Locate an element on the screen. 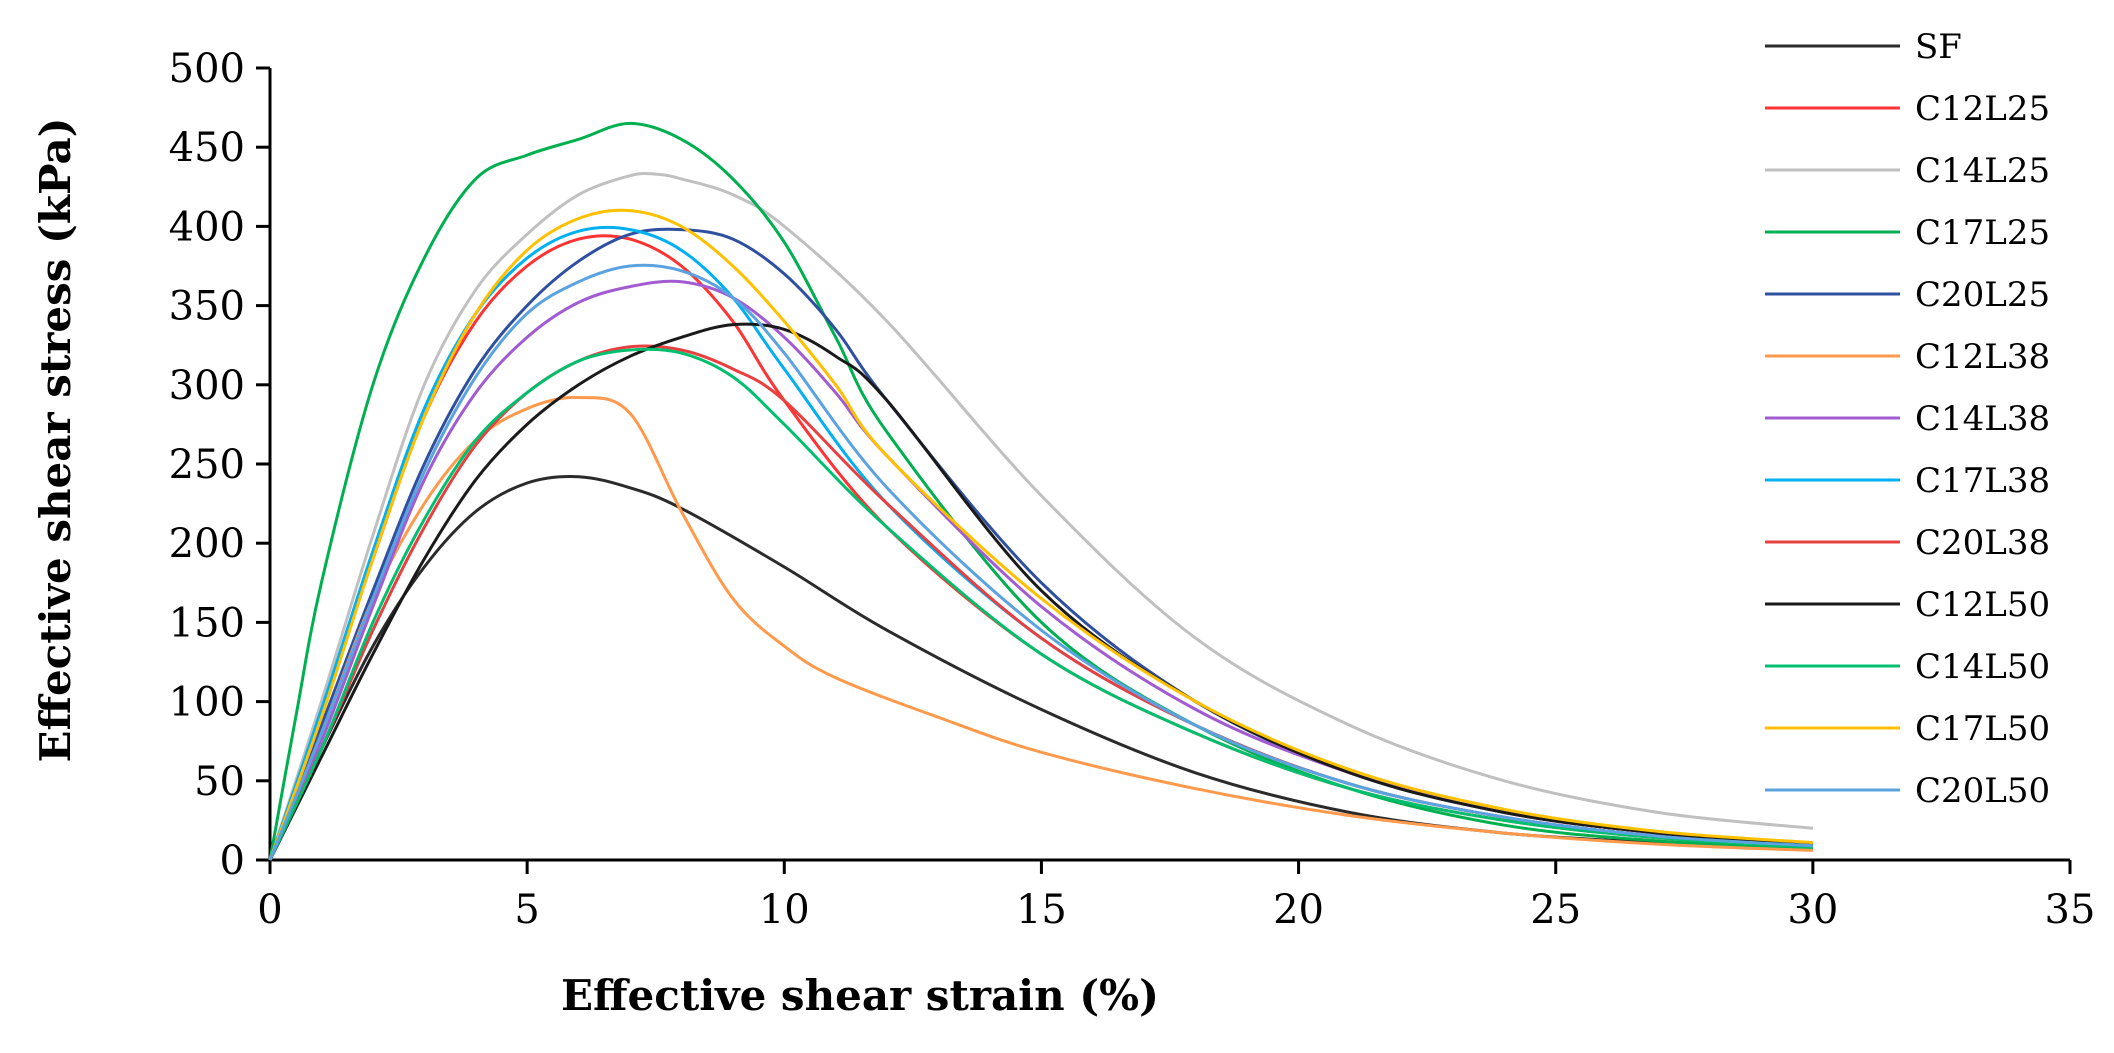 This screenshot has width=2114, height=1053. y-axis-title: Effective shear stress (kPa) is located at coordinates (55, 439).